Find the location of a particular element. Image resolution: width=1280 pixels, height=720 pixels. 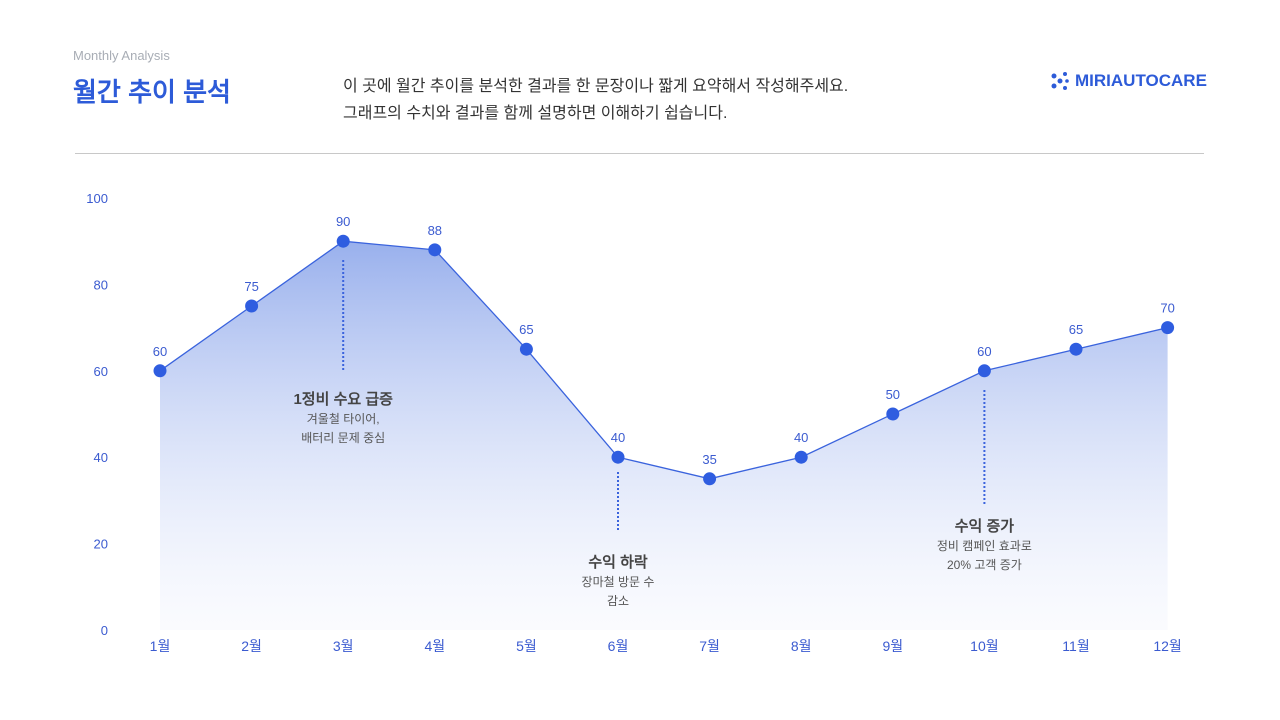

data-label: 90 is located at coordinates (343, 221).